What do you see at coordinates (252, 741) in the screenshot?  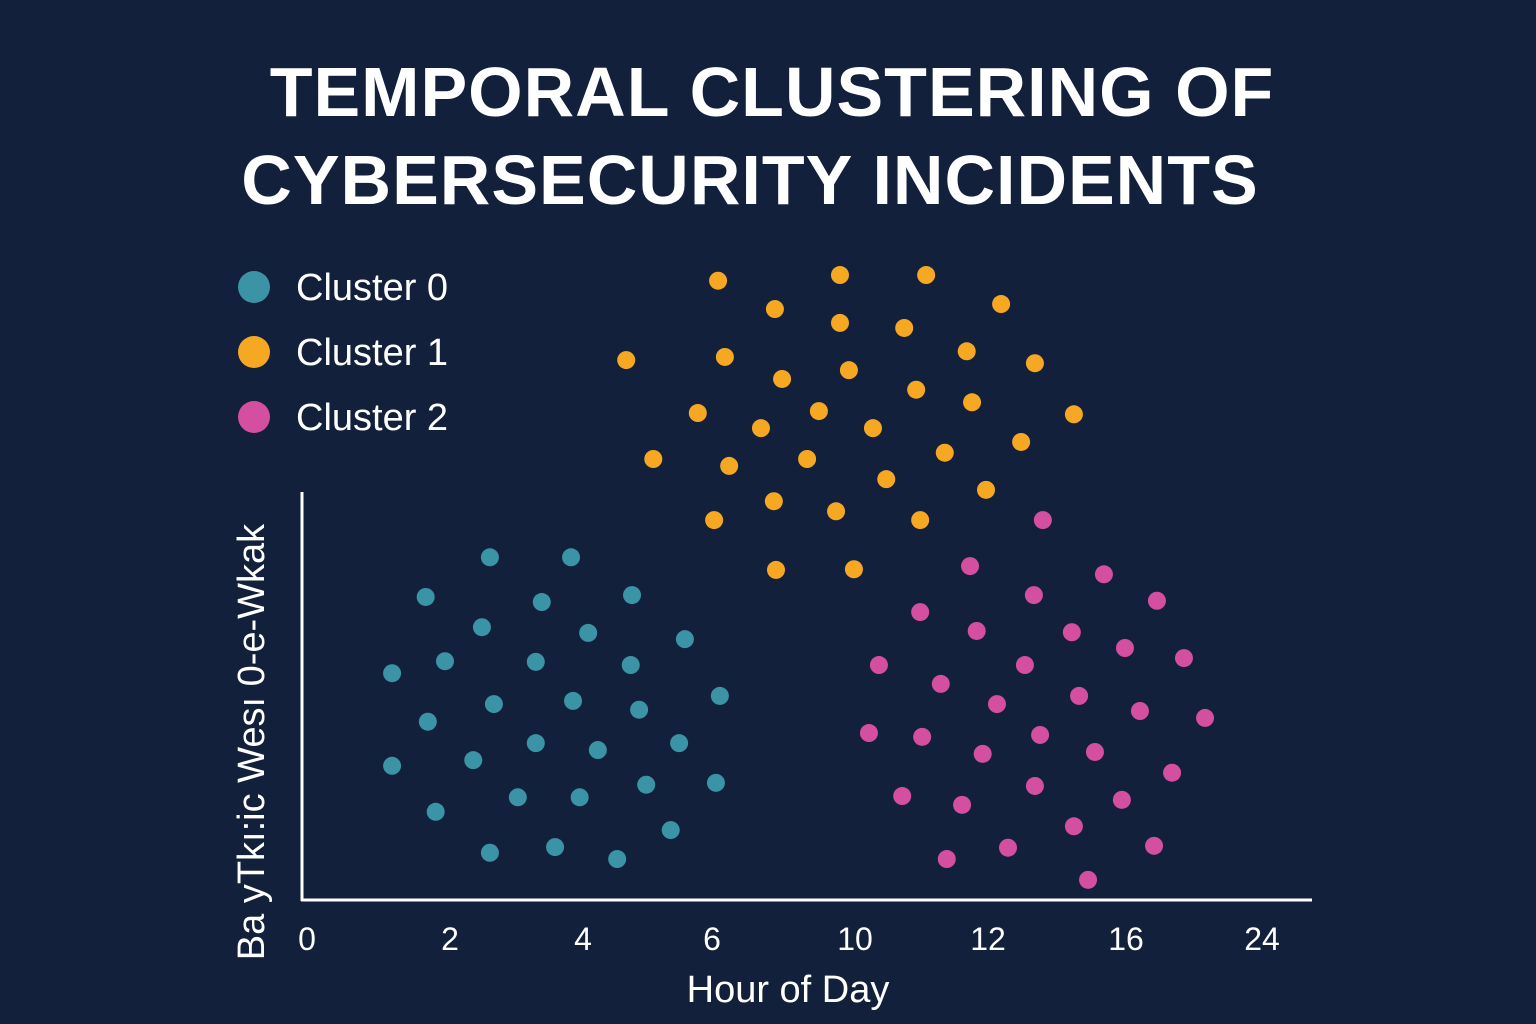 I see `y-axis-label: Ba yTkı:ic Wesı 0-e-Wkak` at bounding box center [252, 741].